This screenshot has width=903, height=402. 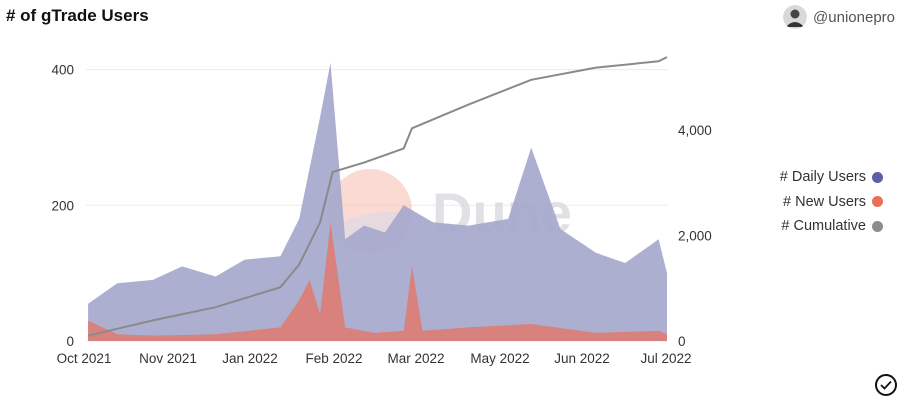 I want to click on legend-label-cumulative: # Cumulative, so click(x=823, y=226).